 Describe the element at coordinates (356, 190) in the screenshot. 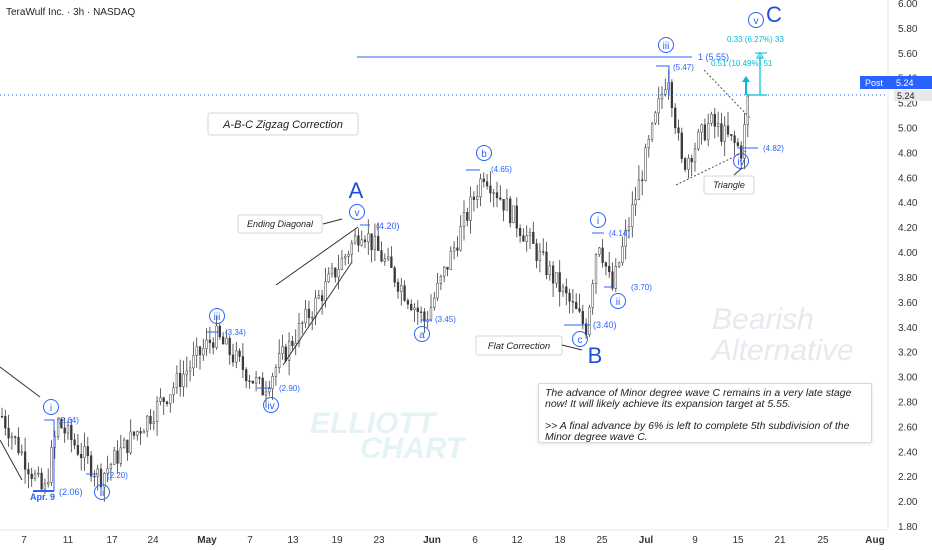

I see `wave-major-a: A` at that location.